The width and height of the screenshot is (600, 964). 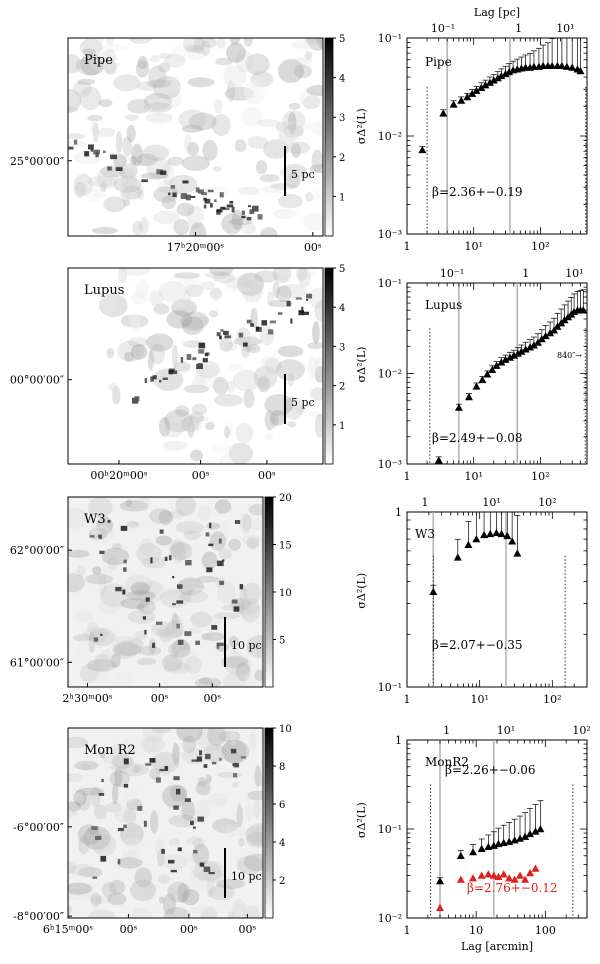 What do you see at coordinates (552, 699) in the screenshot?
I see `x-tick-label: 10²` at bounding box center [552, 699].